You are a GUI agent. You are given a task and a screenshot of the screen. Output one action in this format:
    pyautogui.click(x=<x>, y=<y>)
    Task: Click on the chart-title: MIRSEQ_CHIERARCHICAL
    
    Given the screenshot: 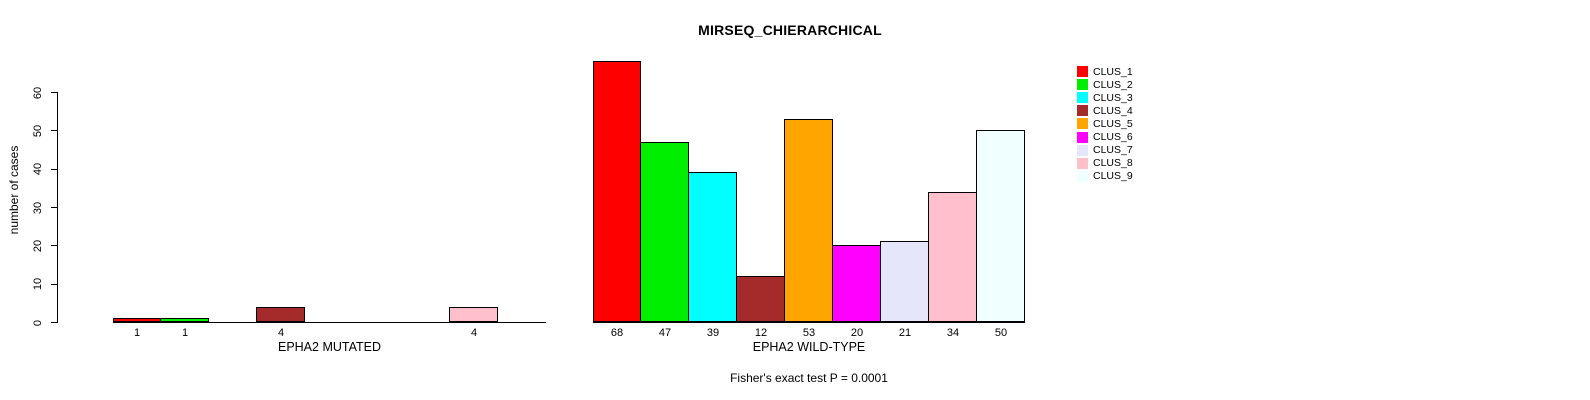 What is the action you would take?
    pyautogui.click(x=790, y=30)
    